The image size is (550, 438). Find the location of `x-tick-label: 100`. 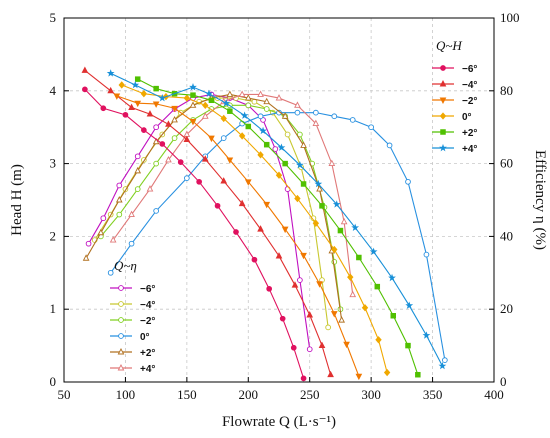

x-tick-label: 100 is located at coordinates (126, 394).